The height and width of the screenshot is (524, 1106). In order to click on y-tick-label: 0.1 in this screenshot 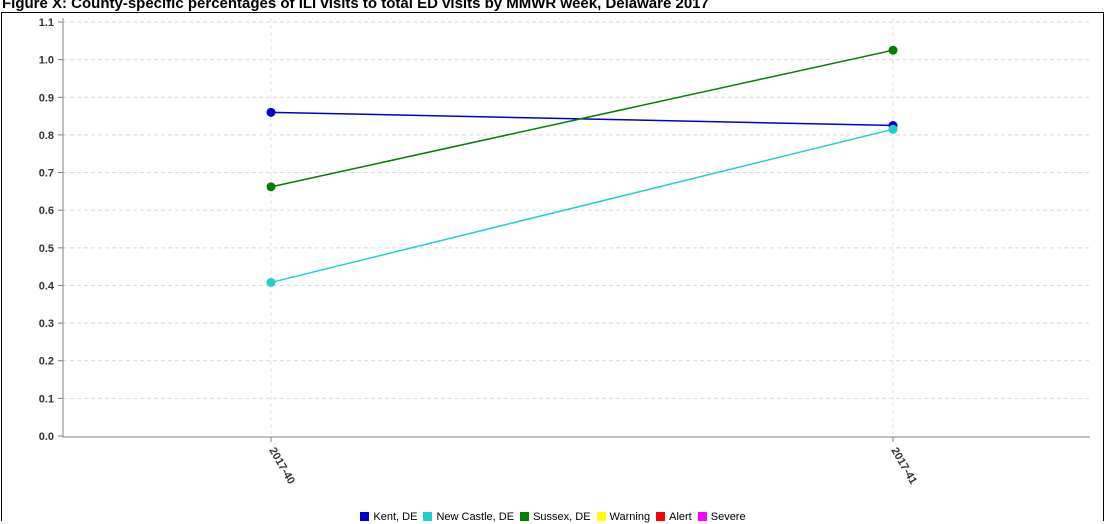, I will do `click(46, 399)`.